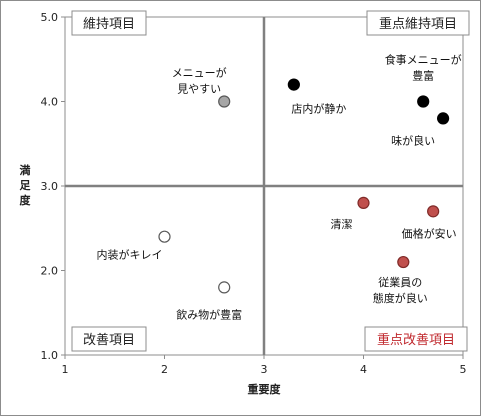 The image size is (481, 417). I want to click on quadrant-label-text: 重点維持項目, so click(418, 24).